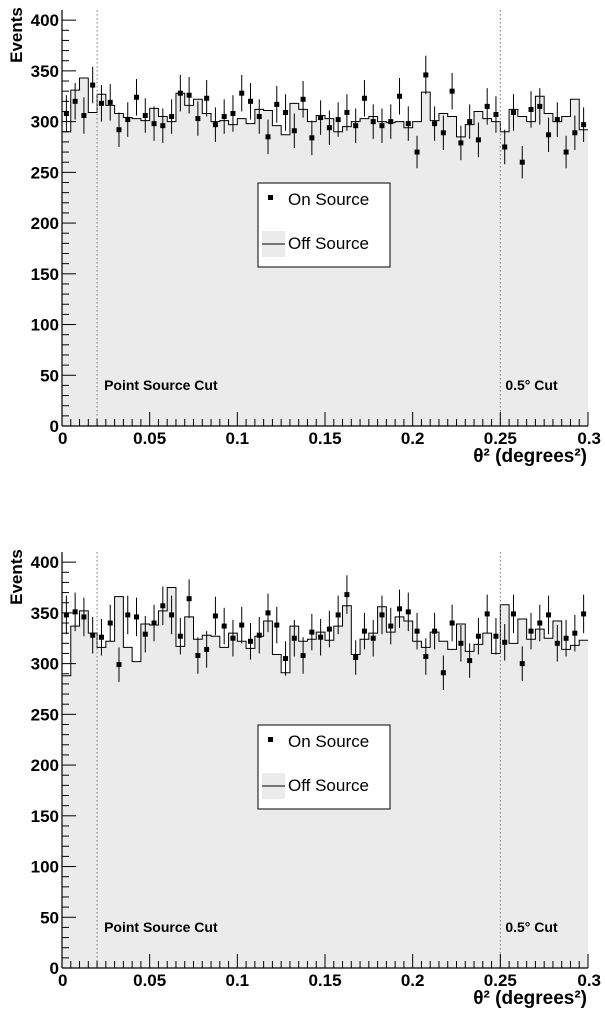 This screenshot has width=605, height=1026. I want to click on x-tick-label: 0.25, so click(500, 980).